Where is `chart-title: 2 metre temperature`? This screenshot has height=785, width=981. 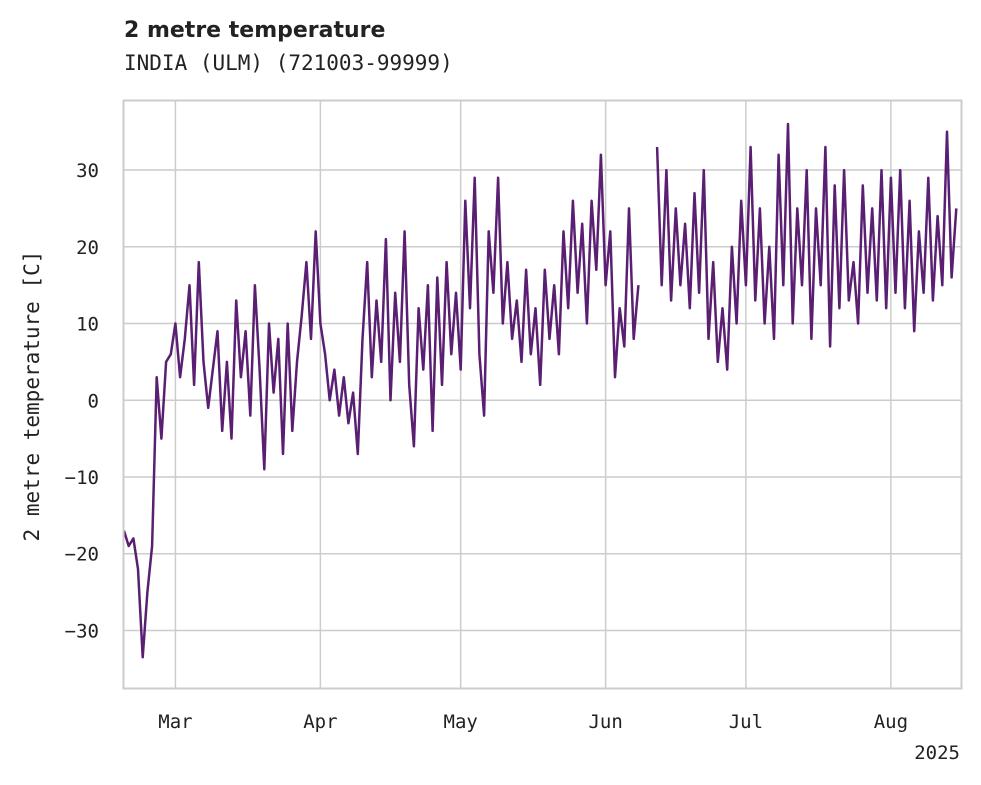 chart-title: 2 metre temperature is located at coordinates (255, 30).